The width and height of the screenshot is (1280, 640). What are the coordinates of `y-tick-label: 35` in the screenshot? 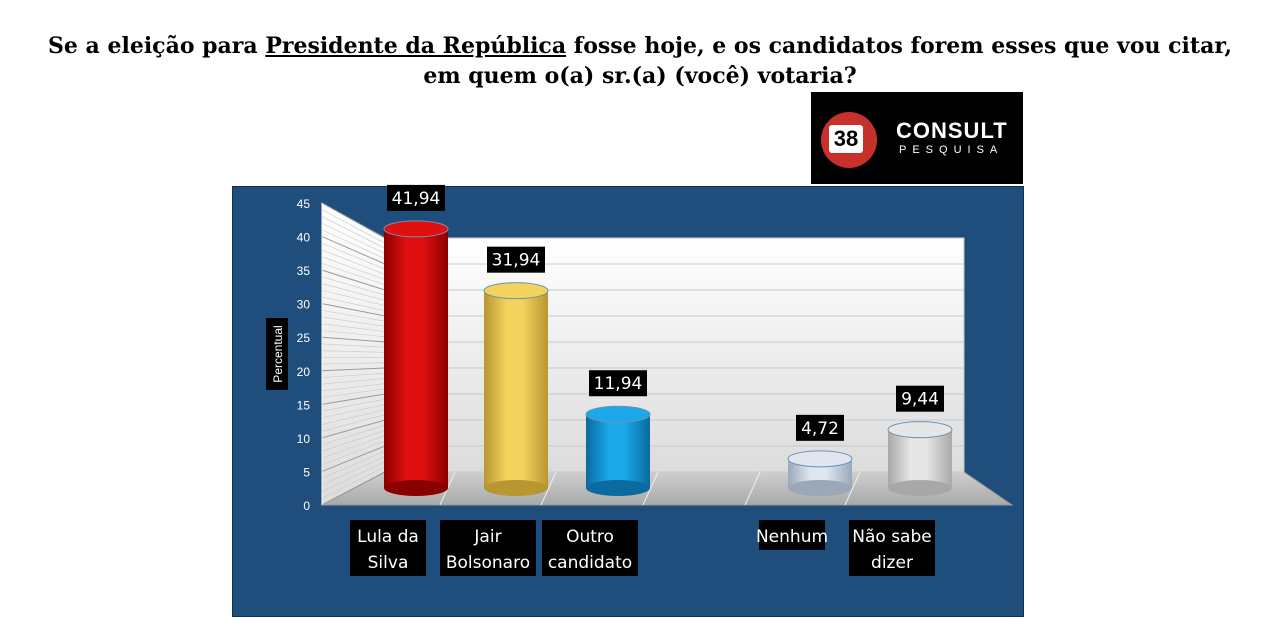 It's located at (304, 271).